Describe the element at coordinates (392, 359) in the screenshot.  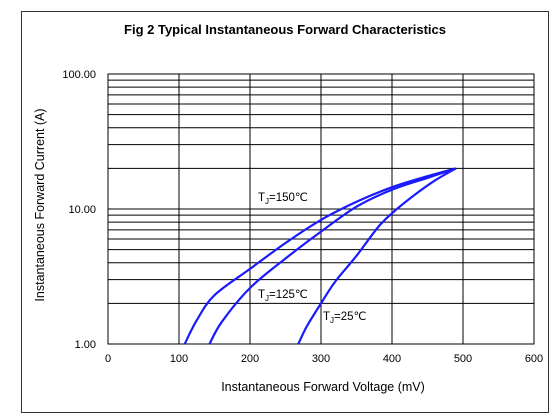
I see `x-tick-label: 400` at that location.